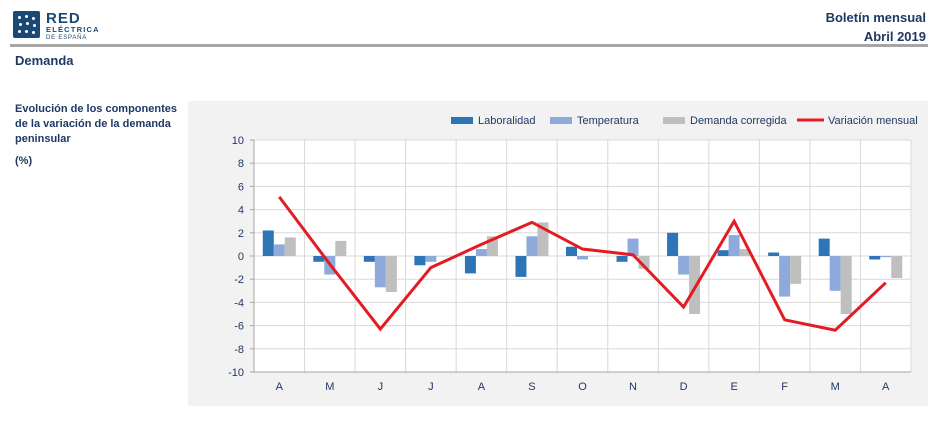 The image size is (940, 423). Describe the element at coordinates (633, 387) in the screenshot. I see `x-tick-label: N` at that location.